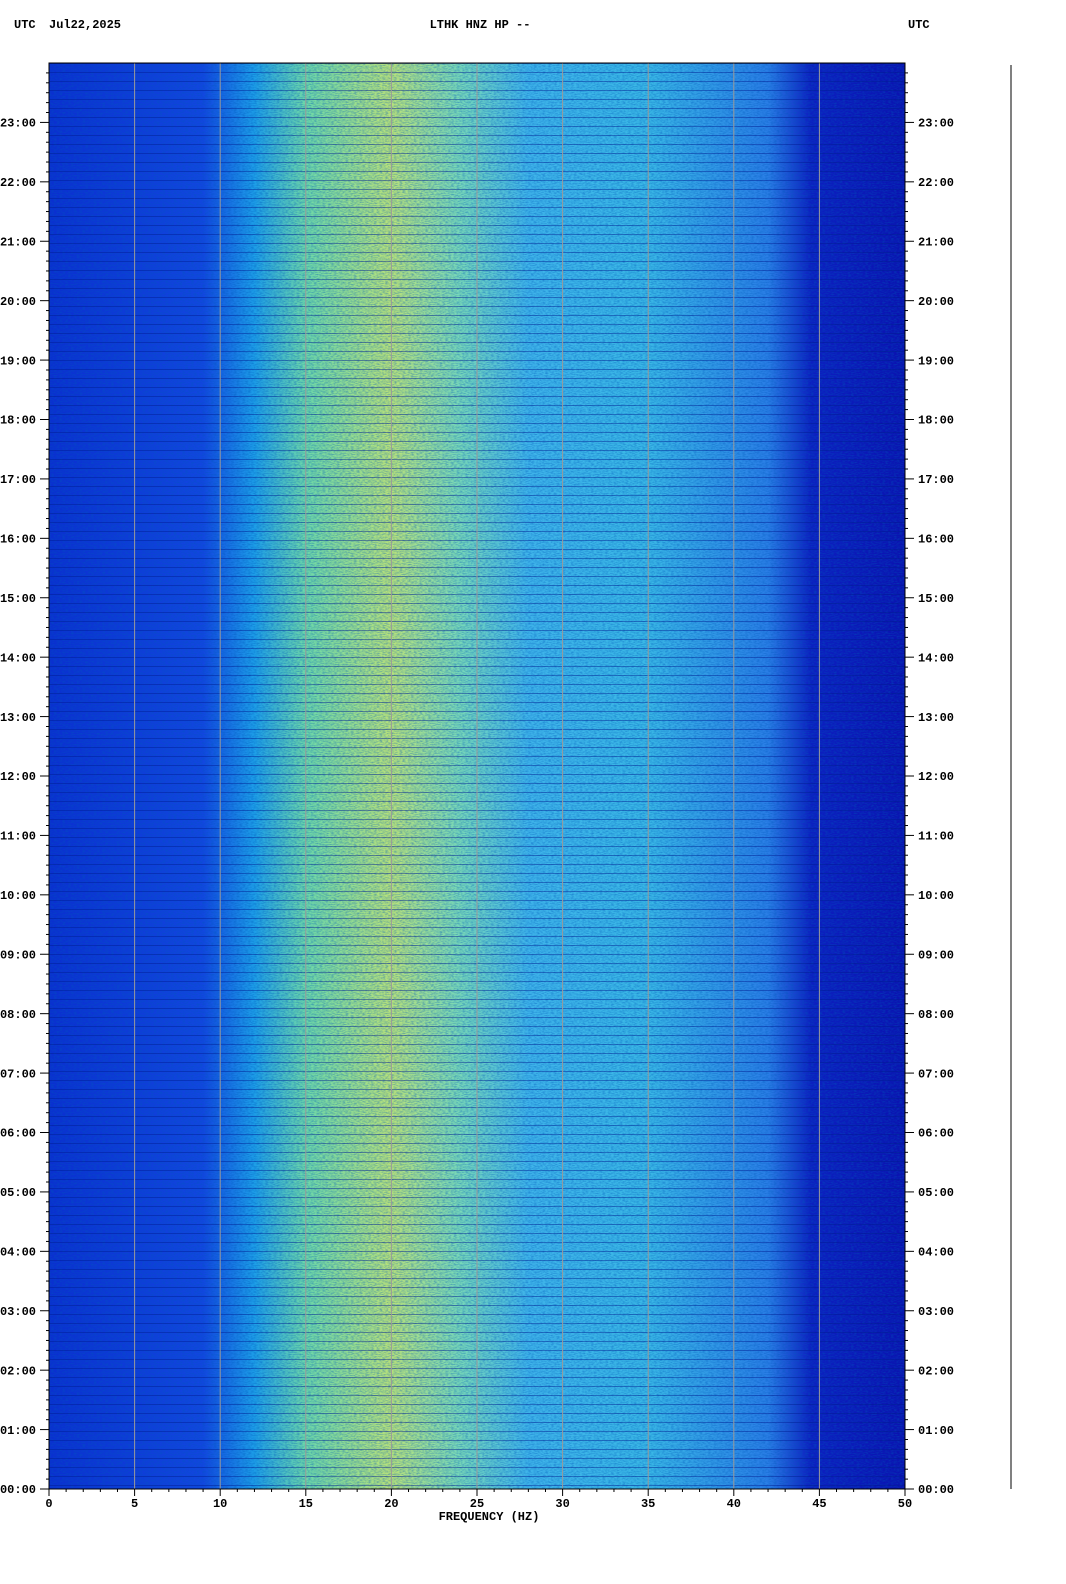 This screenshot has width=1066, height=1584. Describe the element at coordinates (220, 1504) in the screenshot. I see `x-tick-label: 10` at that location.